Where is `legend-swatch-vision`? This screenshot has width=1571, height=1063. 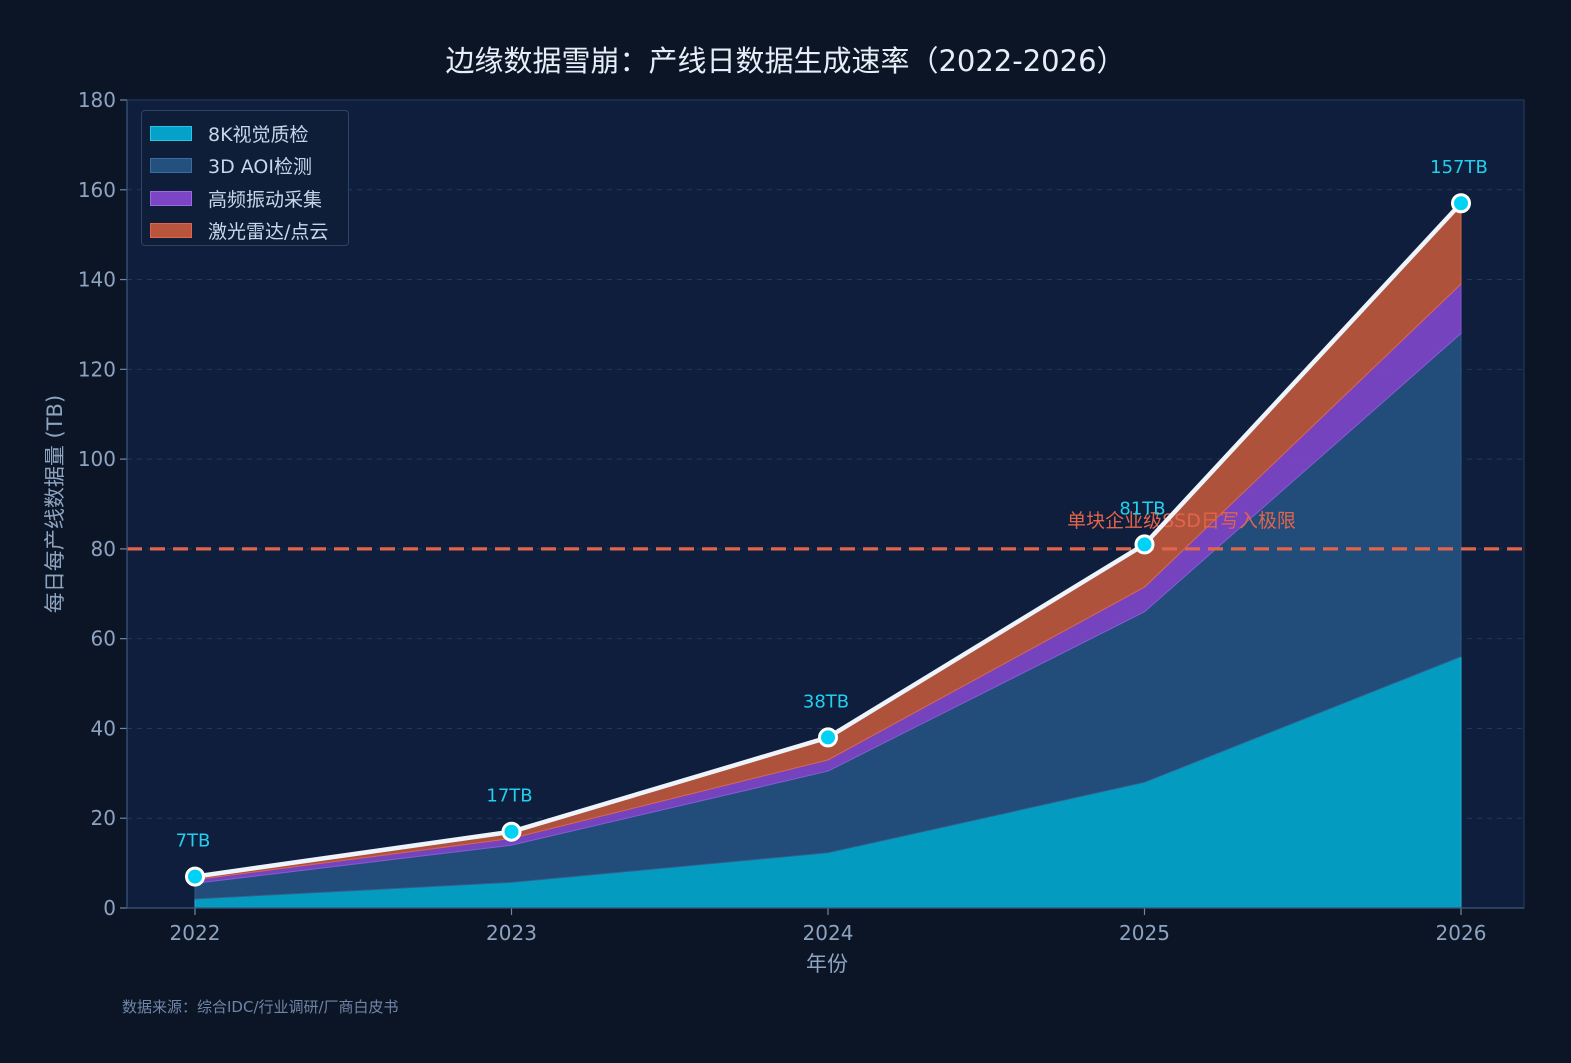 legend-swatch-vision is located at coordinates (171, 133).